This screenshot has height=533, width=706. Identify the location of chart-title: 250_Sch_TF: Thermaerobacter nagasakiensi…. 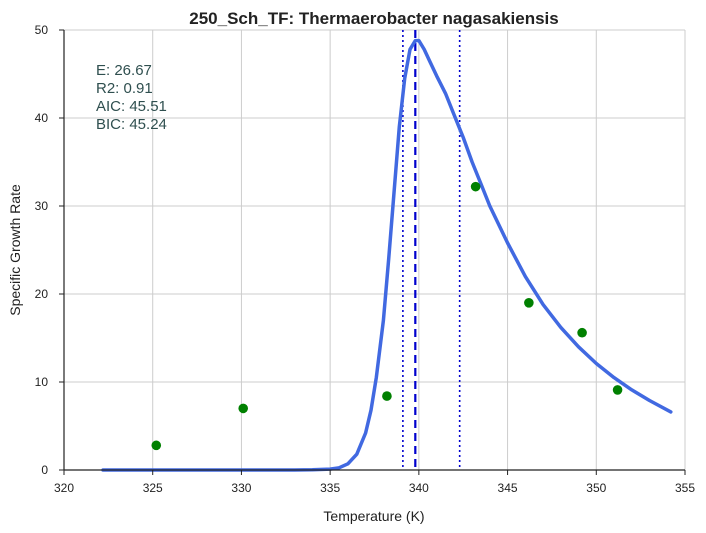
(373, 18).